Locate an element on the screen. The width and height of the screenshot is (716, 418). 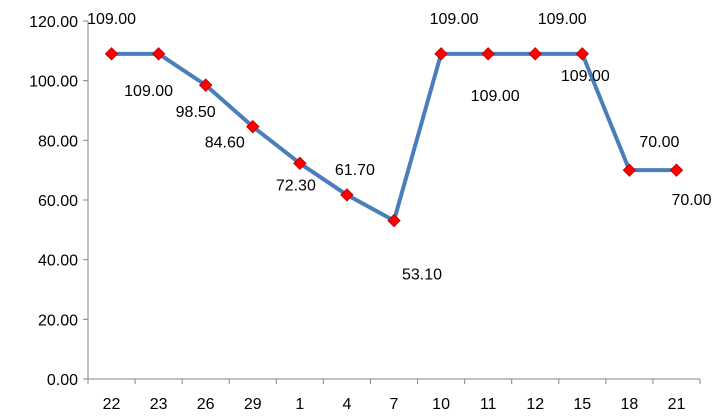
y-tick-label: 100.00 is located at coordinates (53, 82).